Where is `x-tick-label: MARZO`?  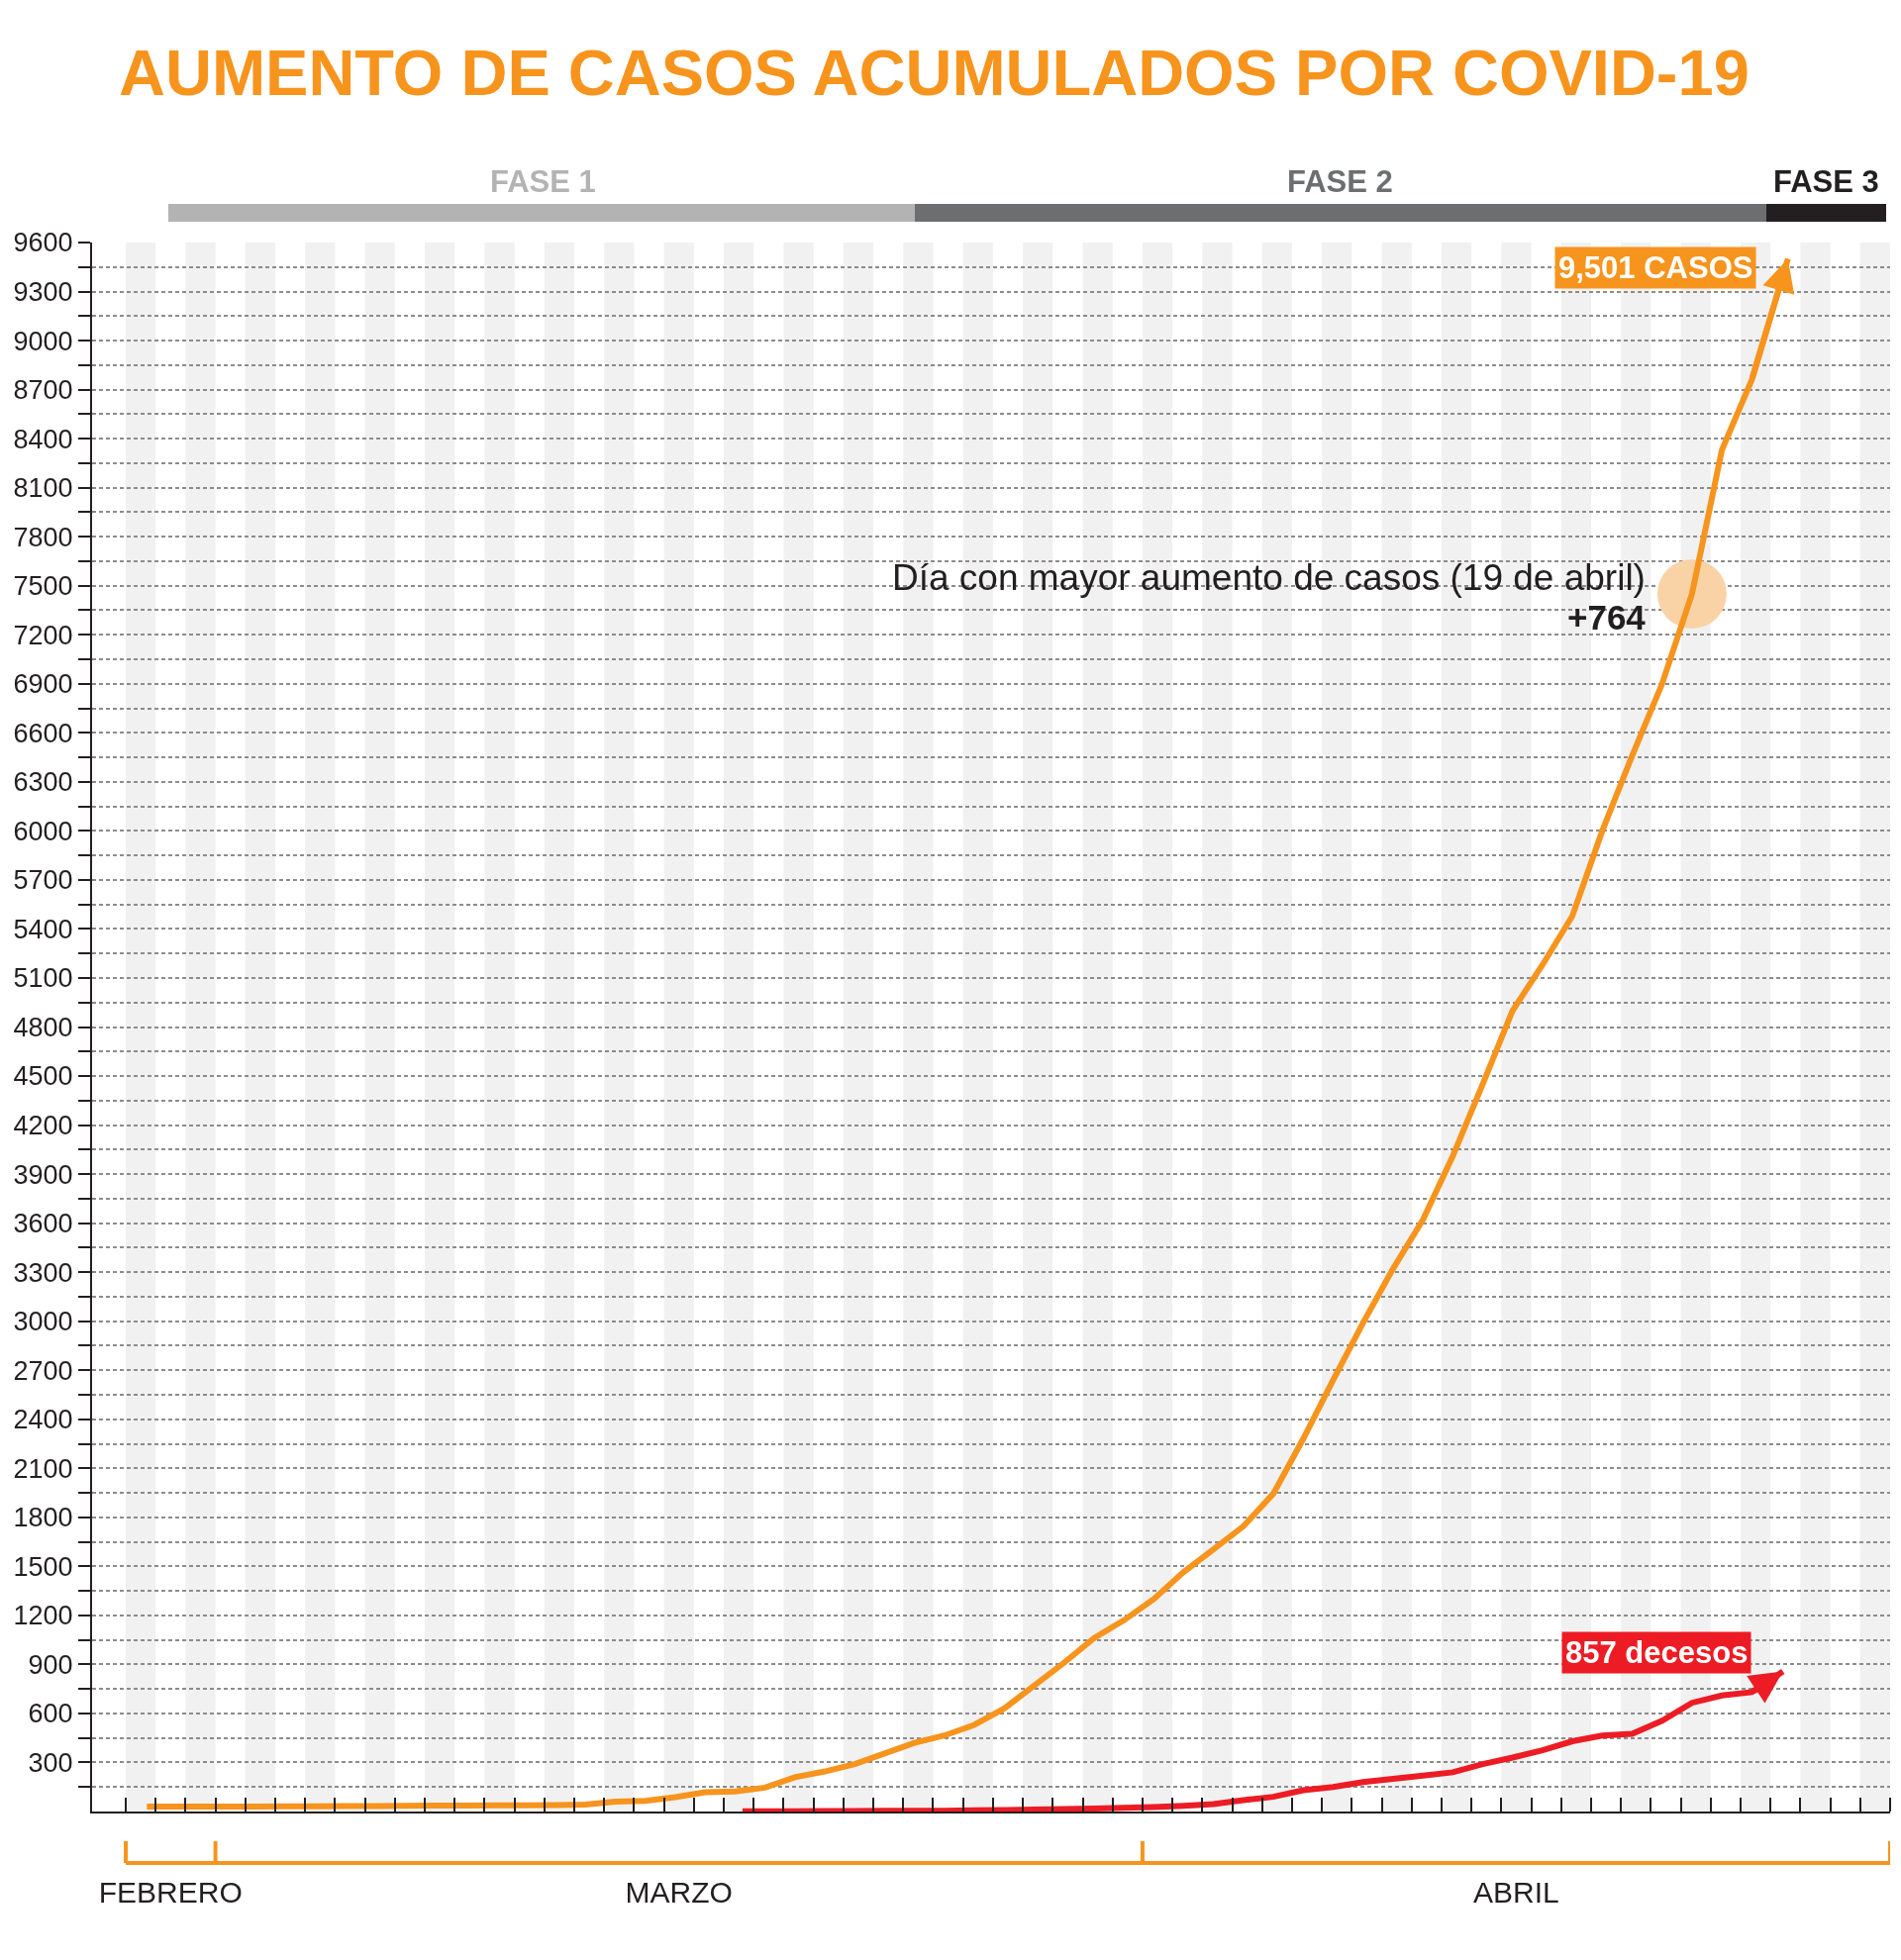
x-tick-label: MARZO is located at coordinates (679, 1892).